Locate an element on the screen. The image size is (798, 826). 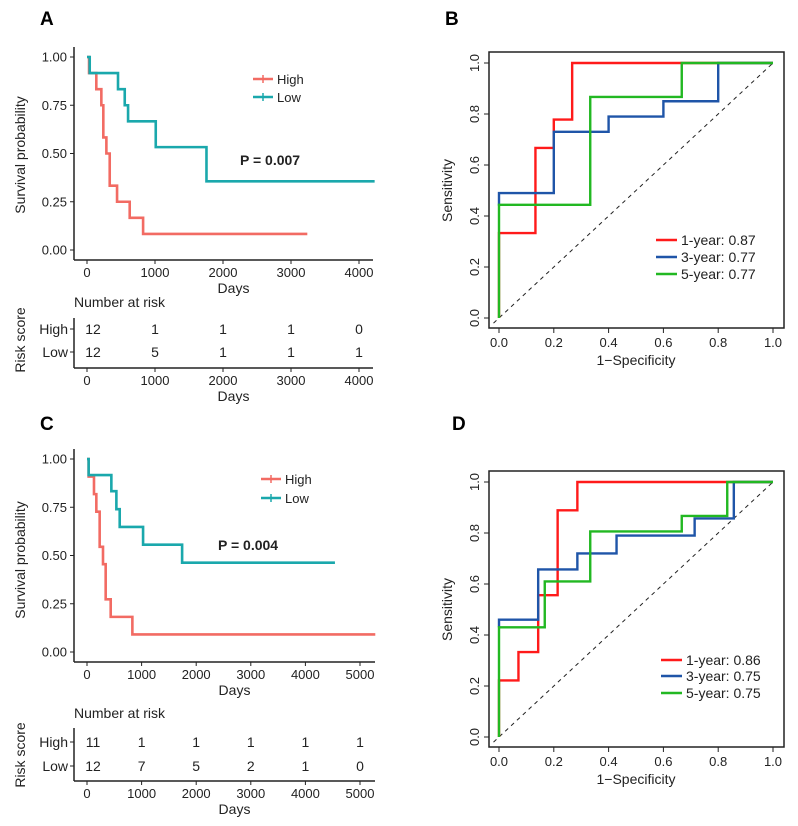
legend-label: 1-year: 0.87 is located at coordinates (718, 240).